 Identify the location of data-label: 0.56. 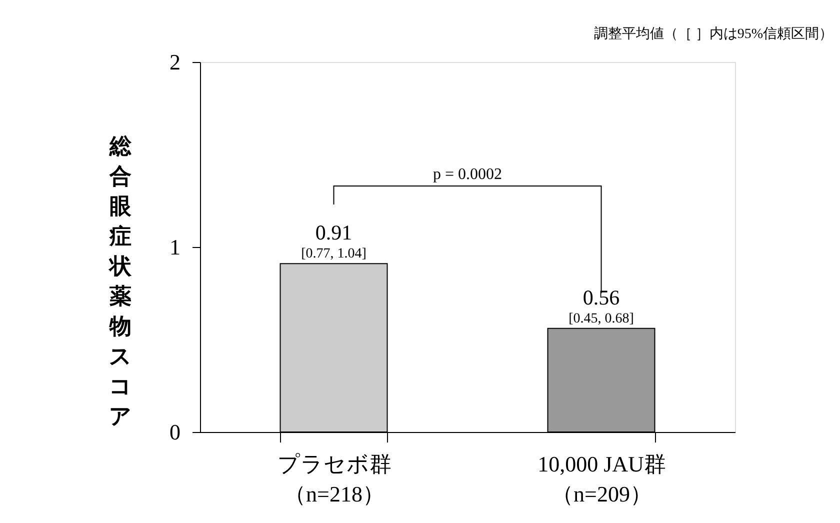
(601, 297).